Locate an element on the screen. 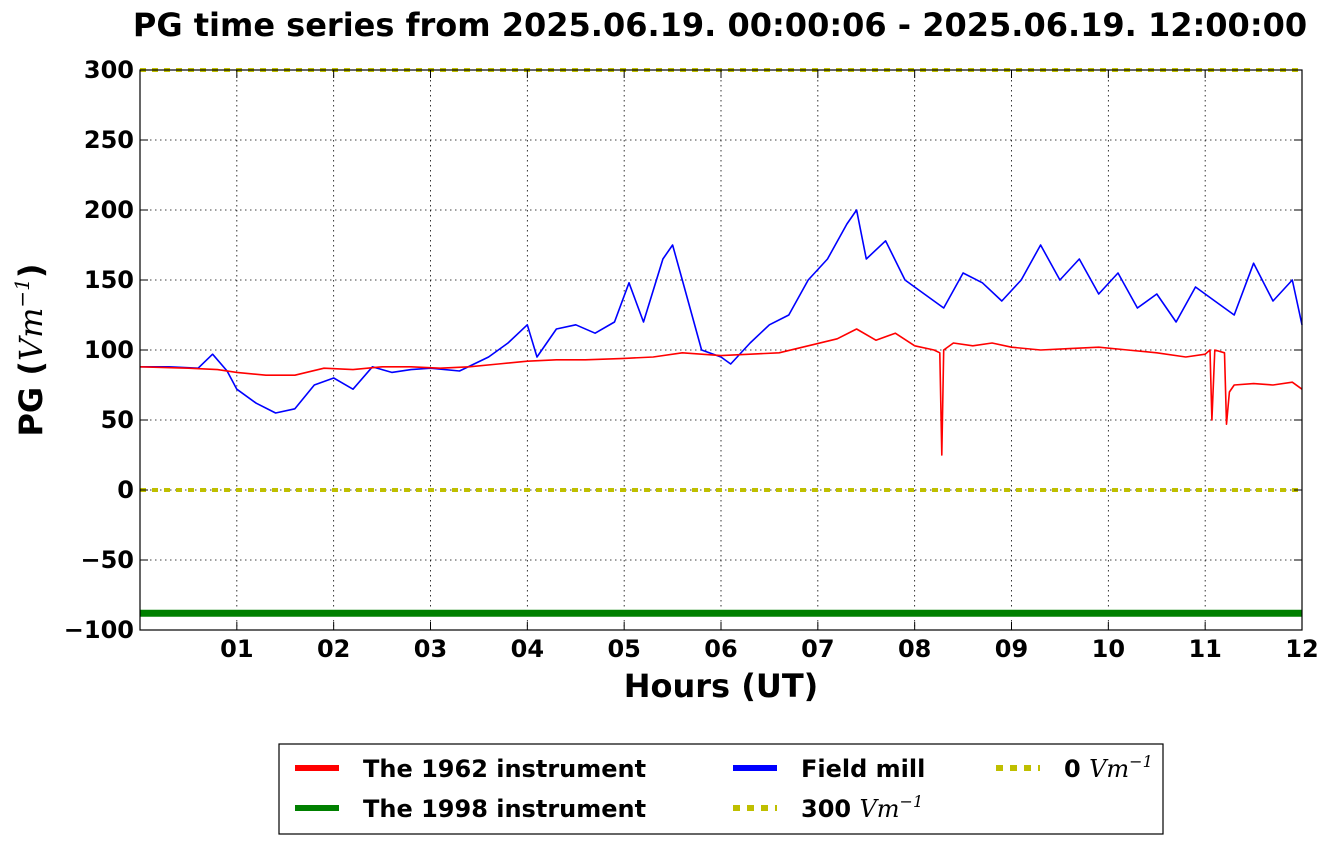  y-axis-label-prefix: PG ( is located at coordinates (31, 398).